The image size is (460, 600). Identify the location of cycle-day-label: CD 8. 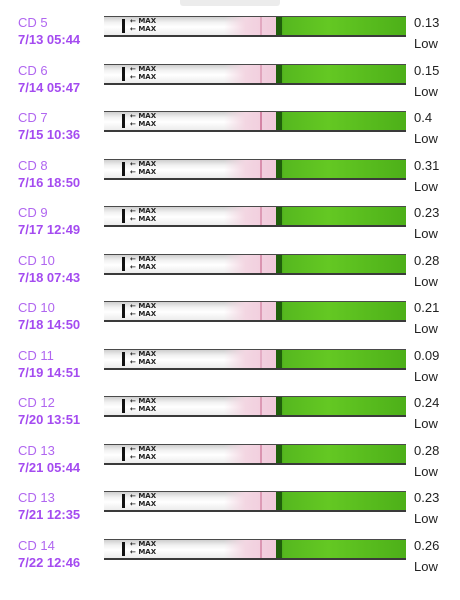
(33, 165).